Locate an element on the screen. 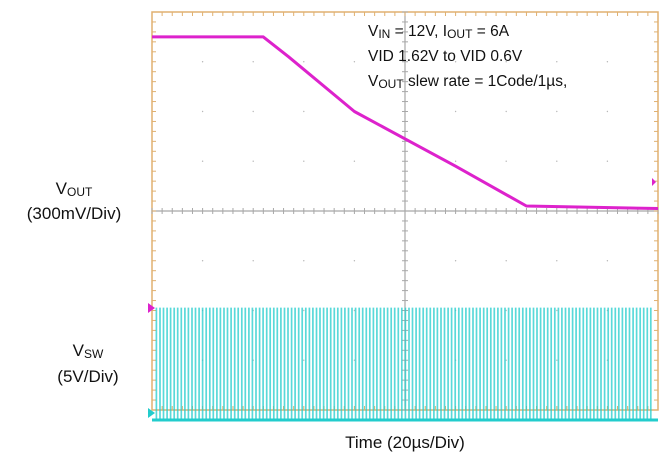  channel-marker-vout is located at coordinates (151, 308).